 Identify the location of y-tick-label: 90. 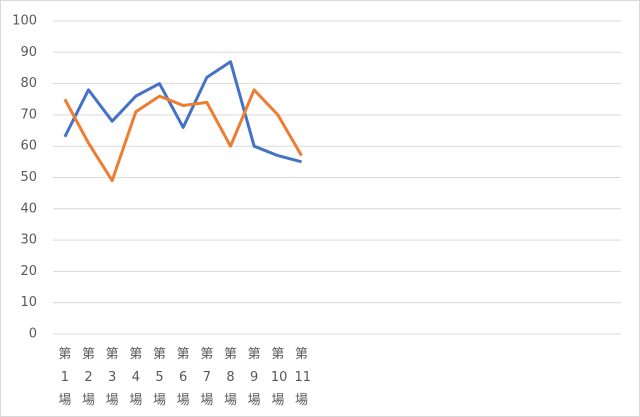
(28, 52).